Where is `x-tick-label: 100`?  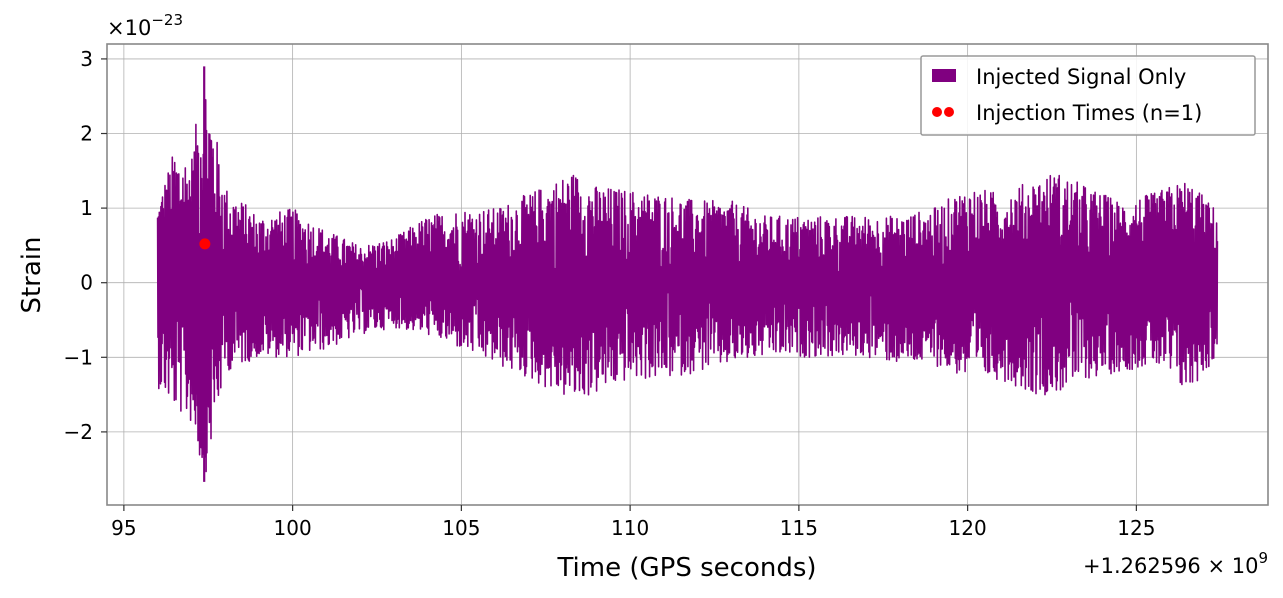
x-tick-label: 100 is located at coordinates (293, 528).